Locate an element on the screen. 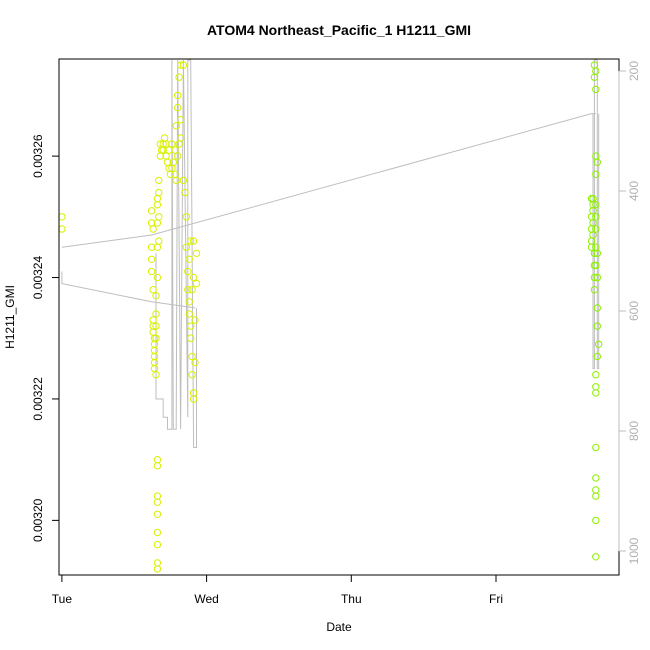 The image size is (650, 650). x-axis: Tue Wed Thu Fri is located at coordinates (277, 590).